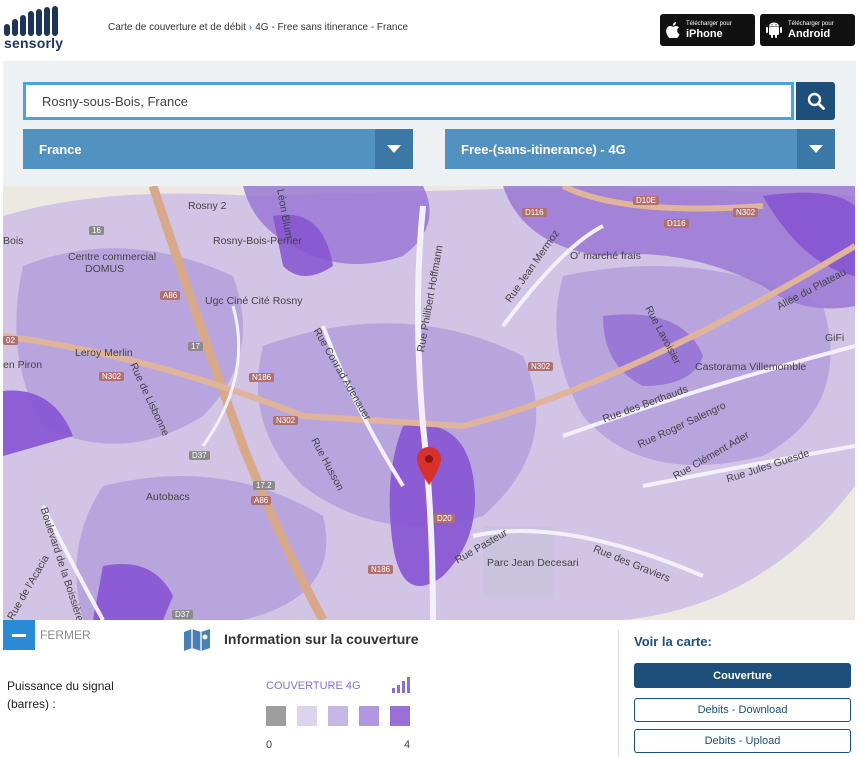  I want to click on store-name: iPhone, so click(704, 33).